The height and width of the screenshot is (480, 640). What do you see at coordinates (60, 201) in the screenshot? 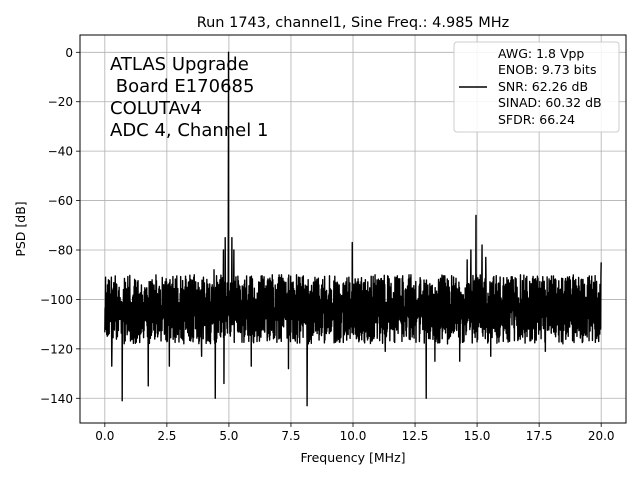
I see `y-tick-label: −60` at bounding box center [60, 201].